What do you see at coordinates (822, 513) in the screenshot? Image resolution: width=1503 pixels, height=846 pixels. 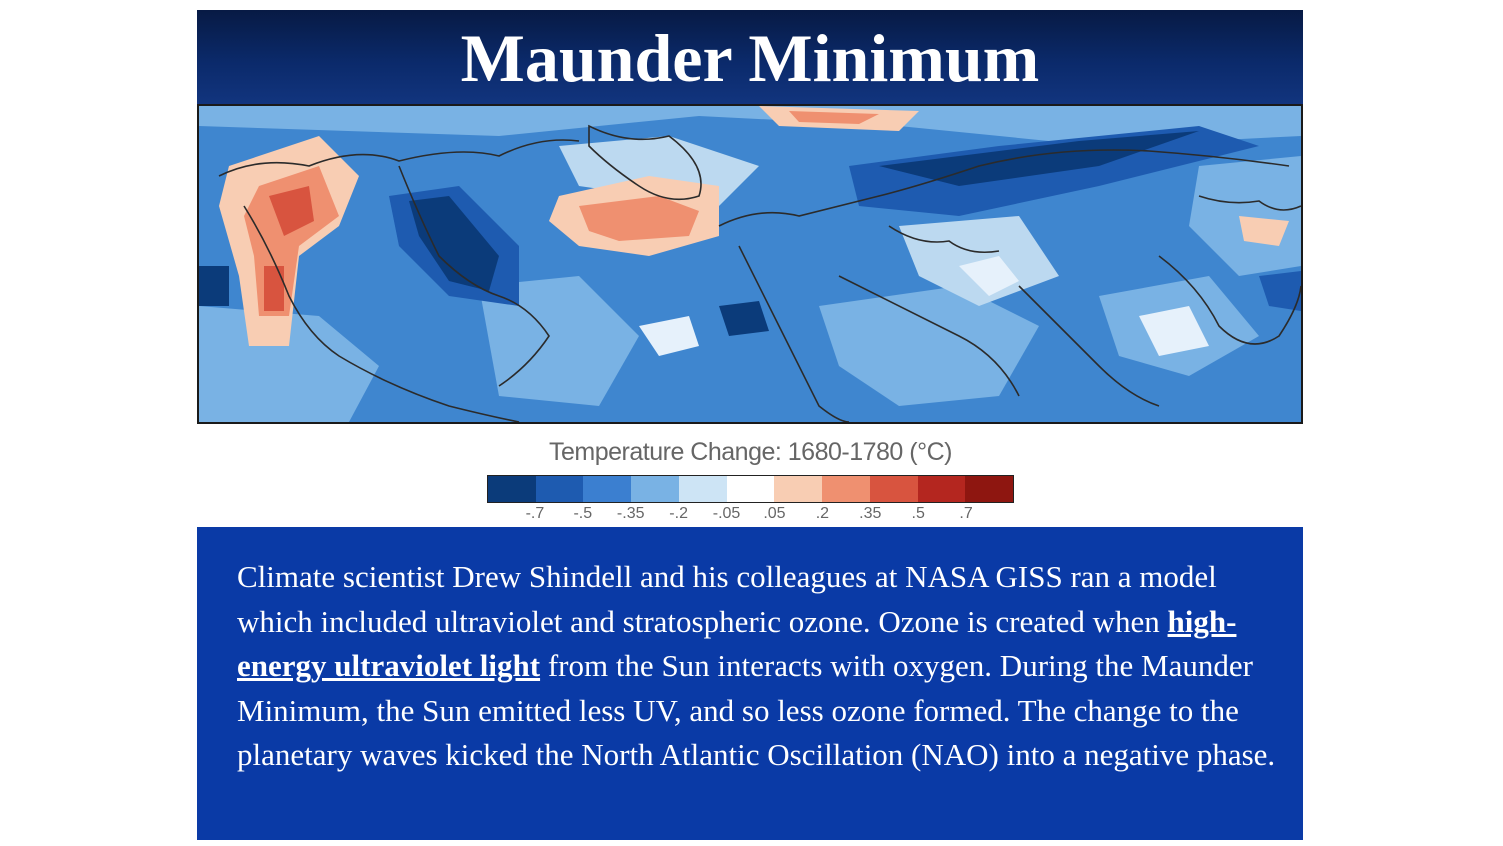 I see `legend-tick-label: .2` at bounding box center [822, 513].